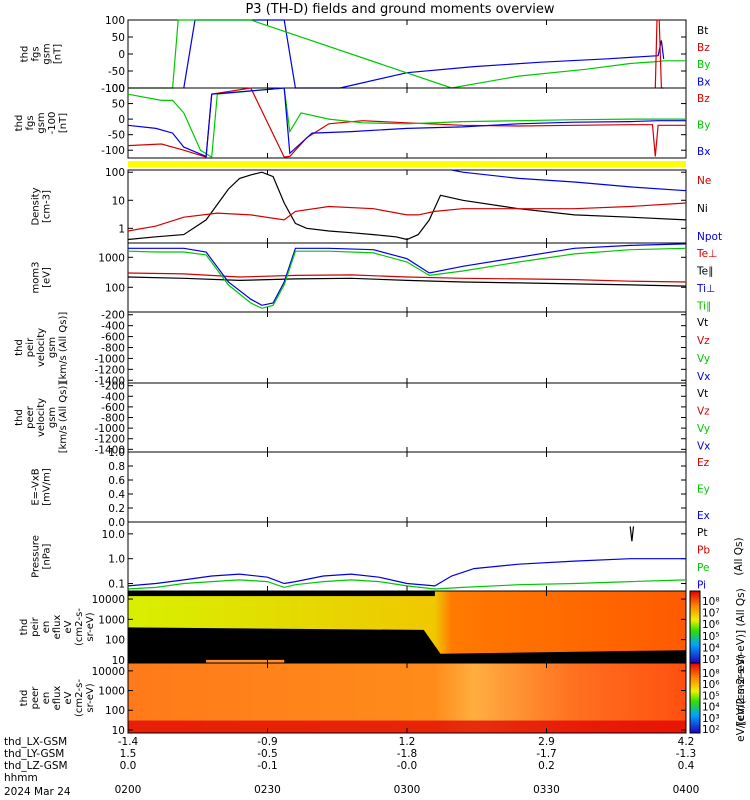  What do you see at coordinates (686, 766) in the screenshot?
I see `time-axis-value: 0.4` at bounding box center [686, 766].